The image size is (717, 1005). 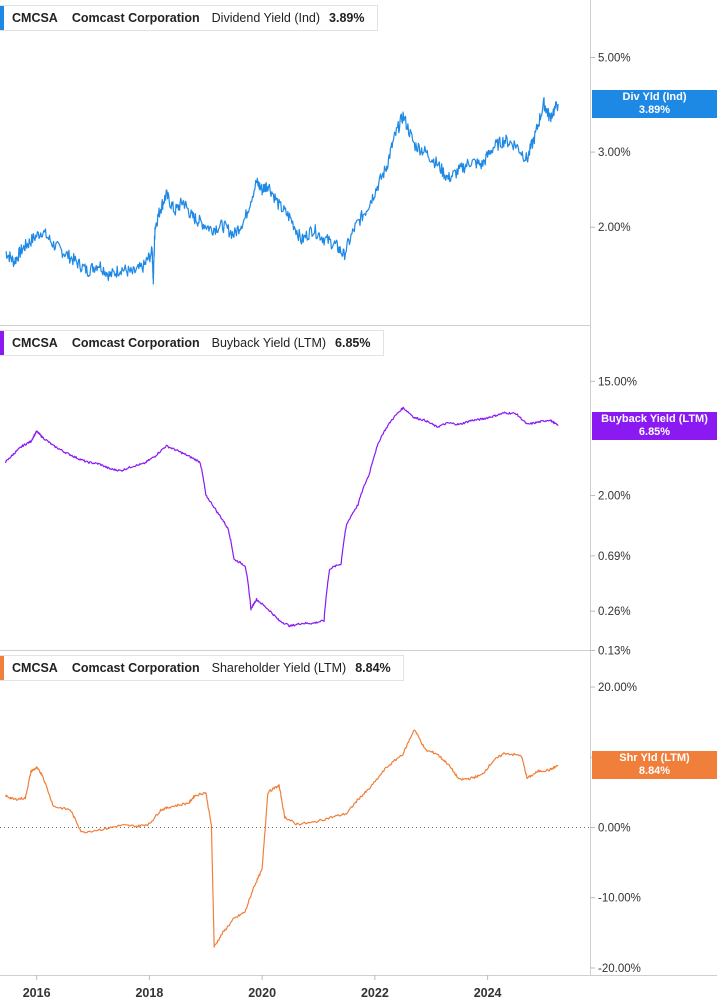 I want to click on legend-metric: Buyback Yield (LTM), so click(x=269, y=343).